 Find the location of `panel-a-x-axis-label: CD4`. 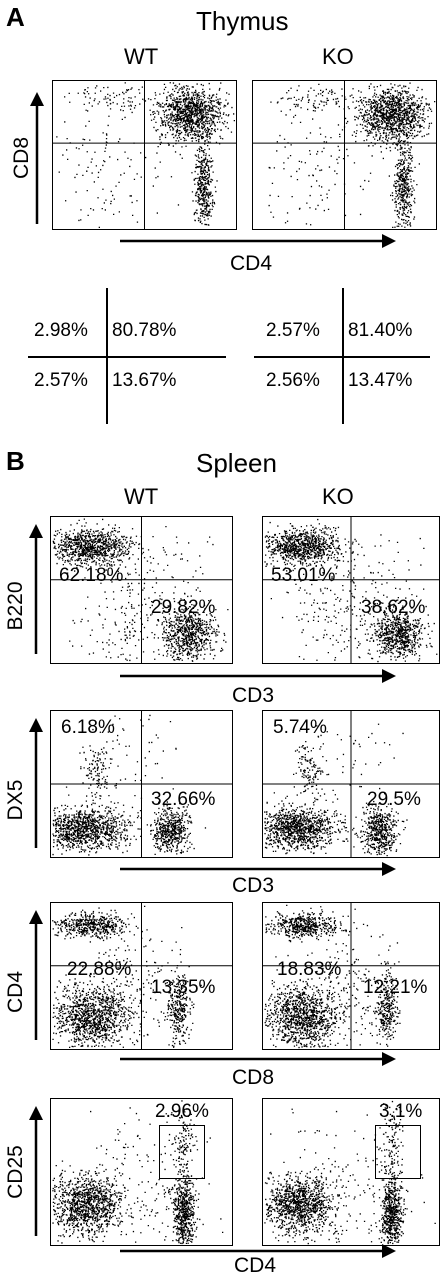

panel-a-x-axis-label: CD4 is located at coordinates (251, 263).